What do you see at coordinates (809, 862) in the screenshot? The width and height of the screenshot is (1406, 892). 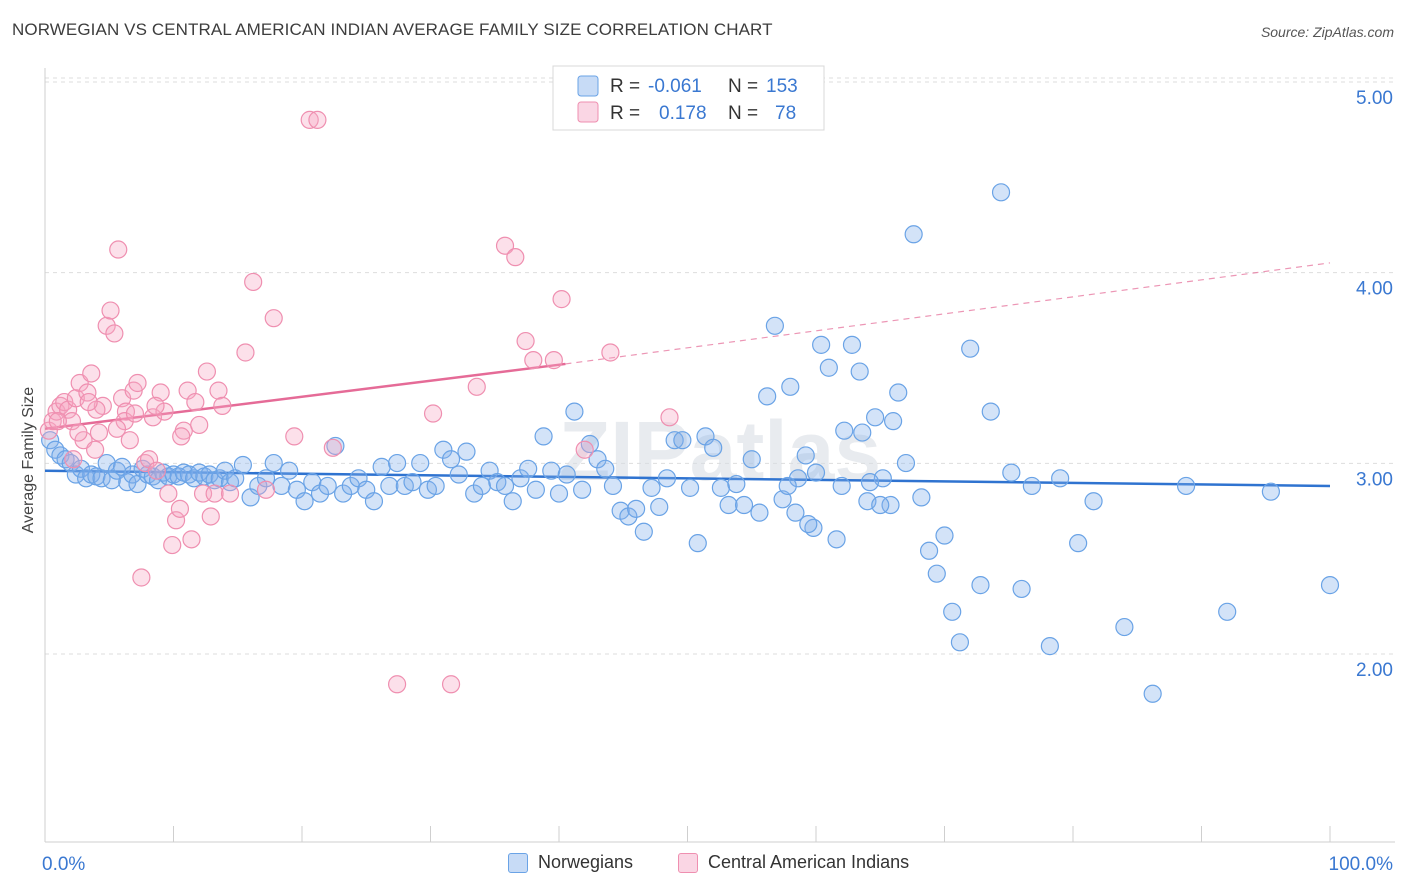 I see `legend-label-central-american-indians: Central American Indians` at bounding box center [809, 862].